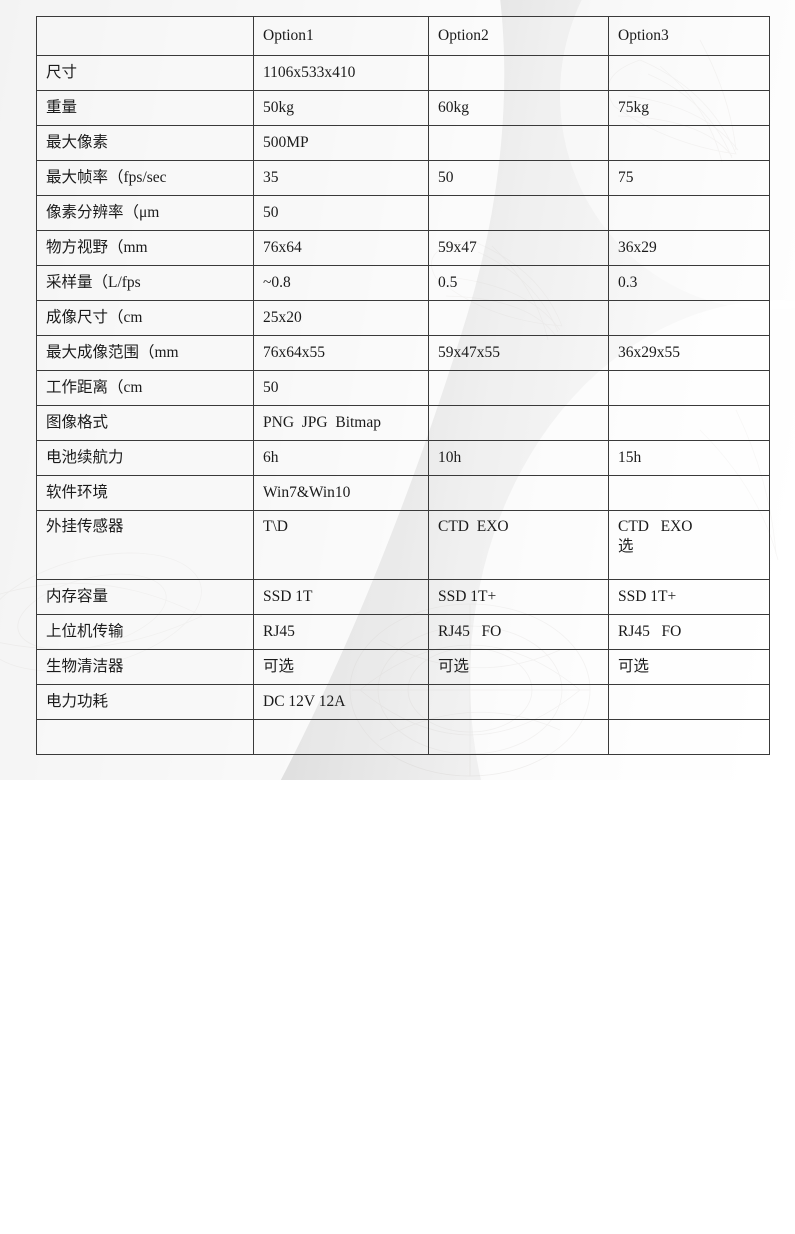 The height and width of the screenshot is (1234, 795). I want to click on cell-option2: SSD 1T+, so click(518, 597).